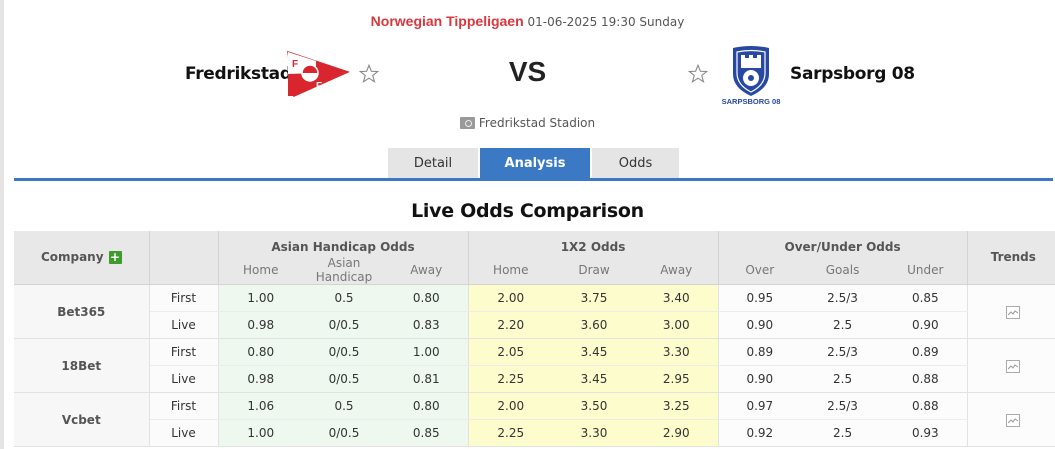  I want to click on x12-draw-odds: 3.50, so click(594, 406).